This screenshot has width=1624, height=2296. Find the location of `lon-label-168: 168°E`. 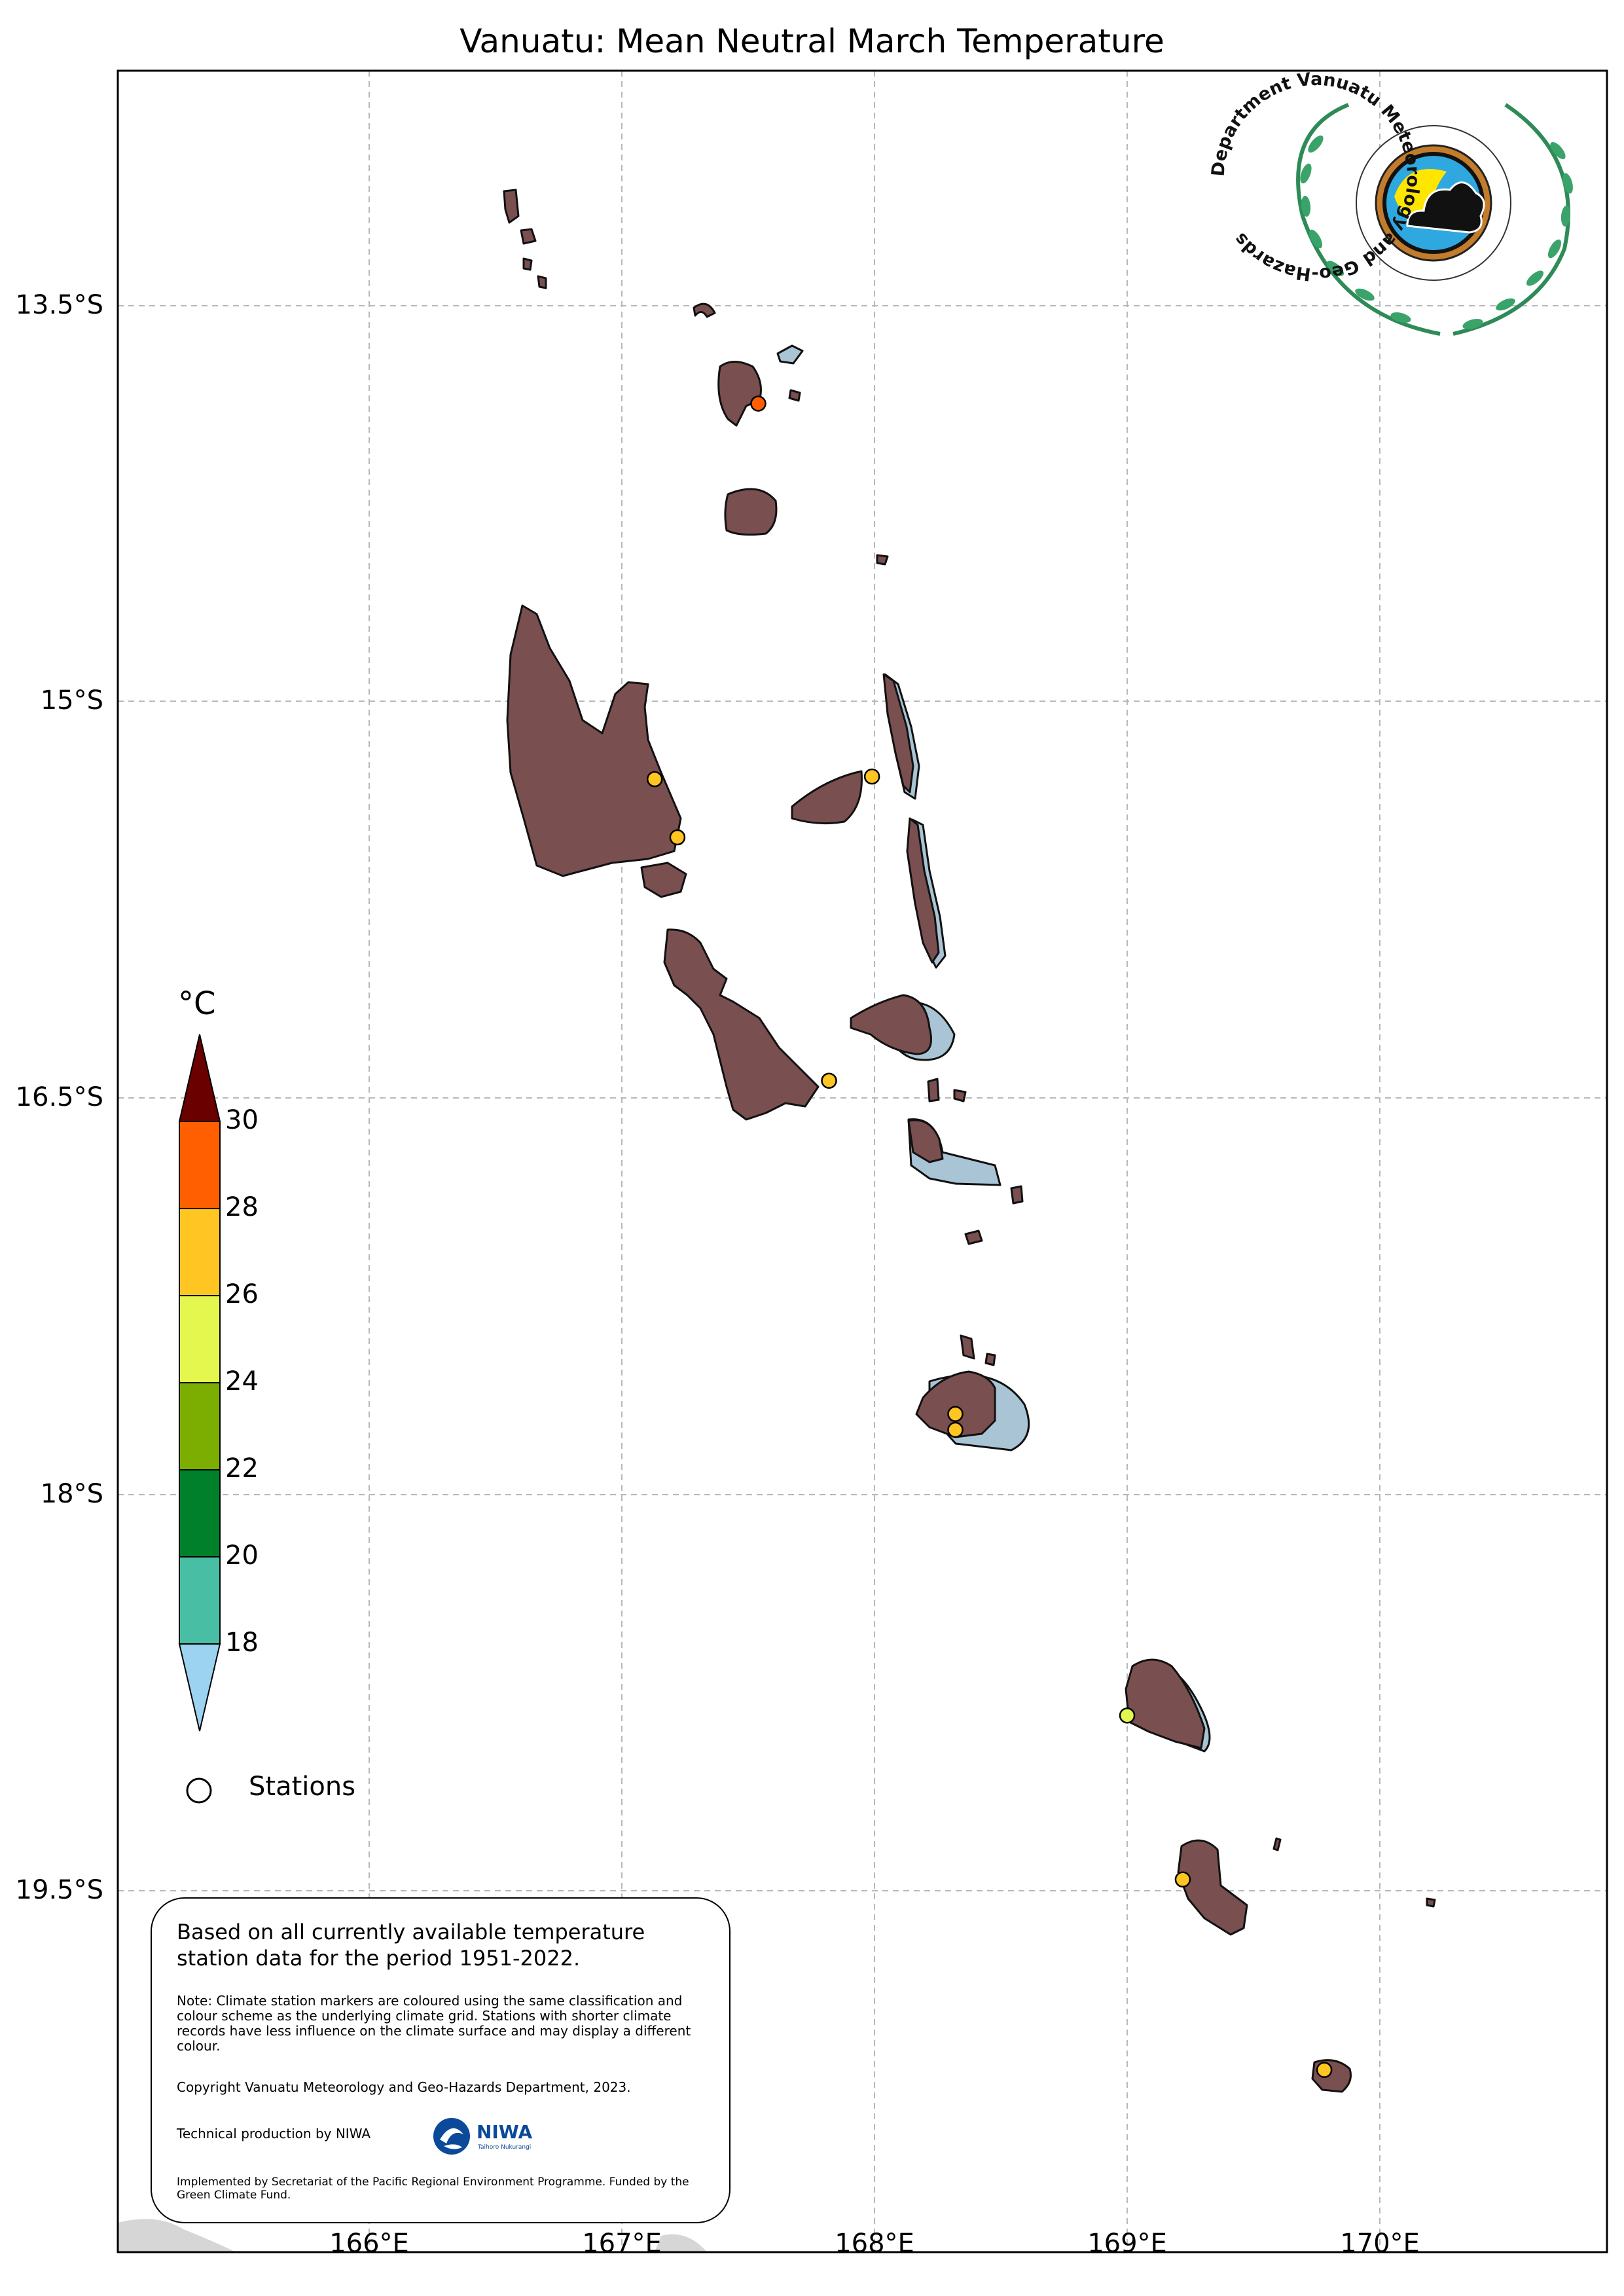

lon-label-168: 168°E is located at coordinates (874, 2244).